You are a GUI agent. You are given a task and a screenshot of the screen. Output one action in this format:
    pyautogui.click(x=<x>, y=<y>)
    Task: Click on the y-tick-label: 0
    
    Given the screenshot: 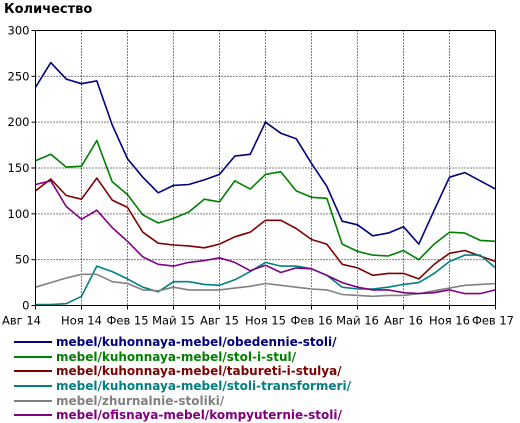 What is the action you would take?
    pyautogui.click(x=25, y=306)
    